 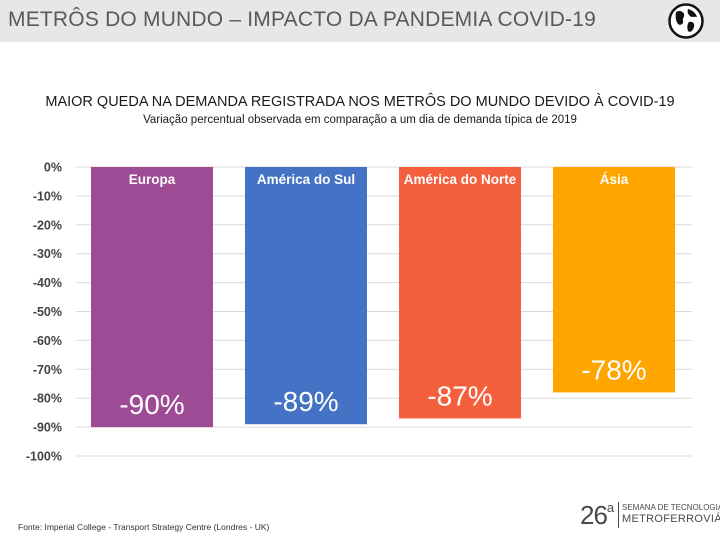 I want to click on data-label: -87%, so click(x=459, y=395).